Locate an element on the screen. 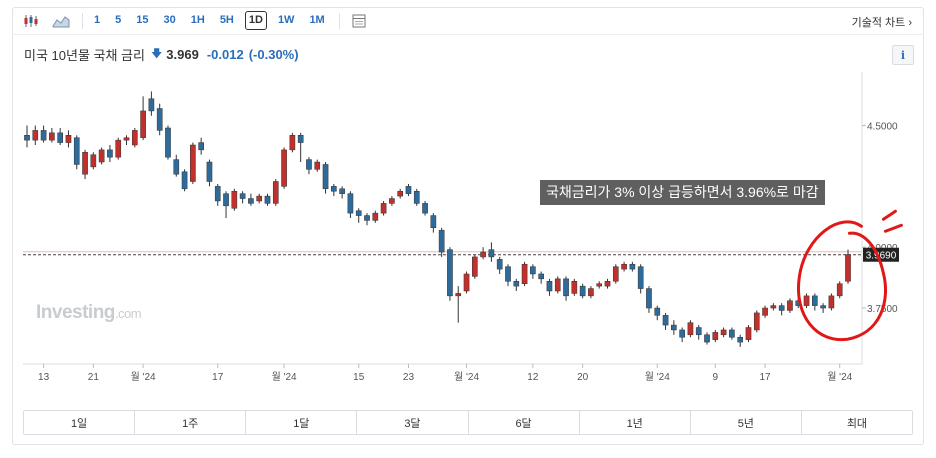  info-button: i is located at coordinates (903, 55).